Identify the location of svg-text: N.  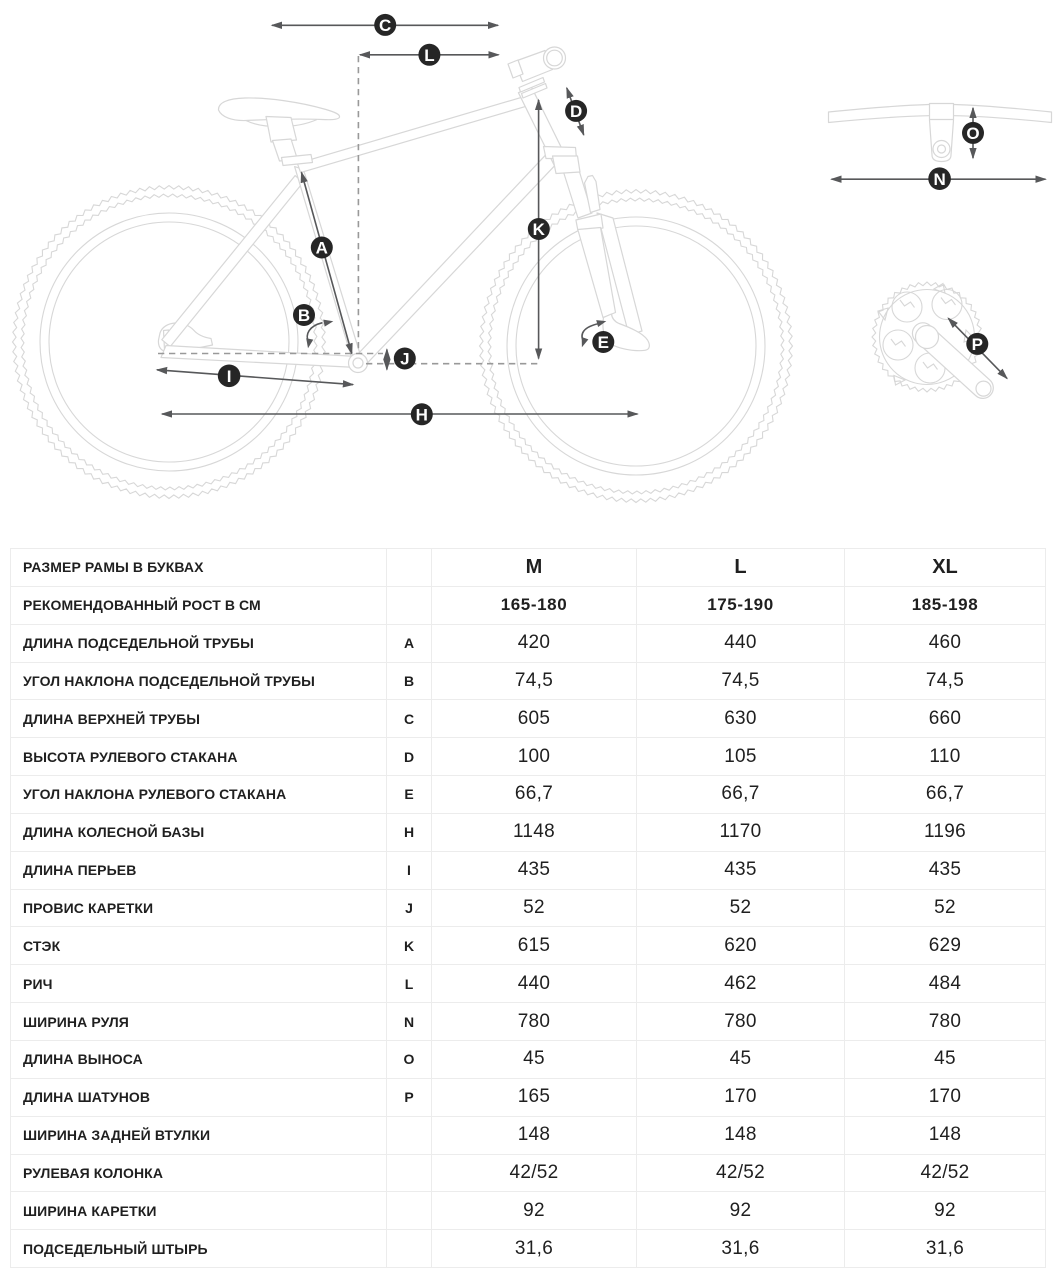
(939, 179).